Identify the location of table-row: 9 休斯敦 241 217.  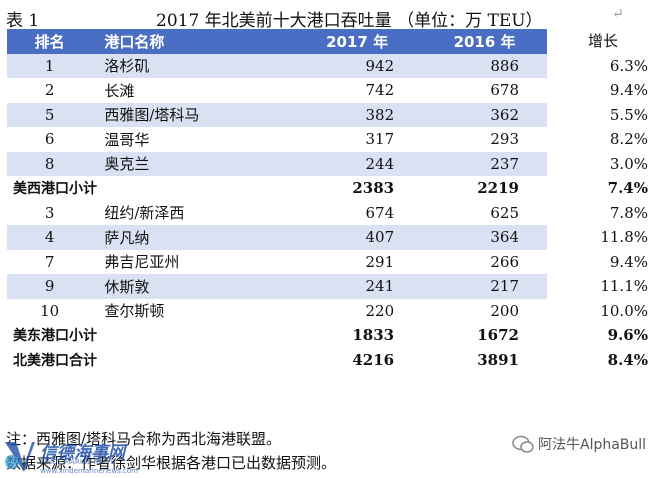
(277, 286).